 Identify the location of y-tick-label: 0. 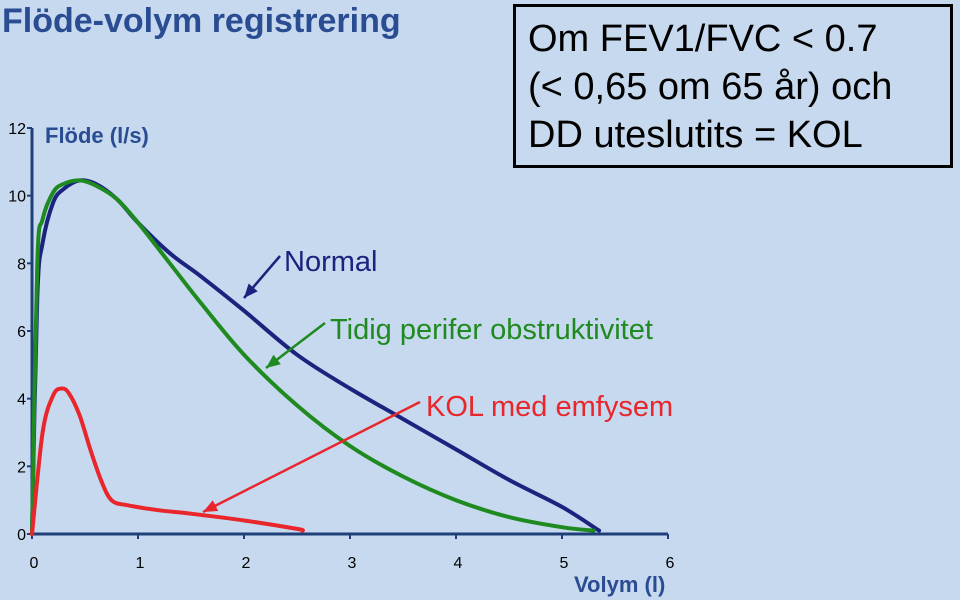
(21, 535).